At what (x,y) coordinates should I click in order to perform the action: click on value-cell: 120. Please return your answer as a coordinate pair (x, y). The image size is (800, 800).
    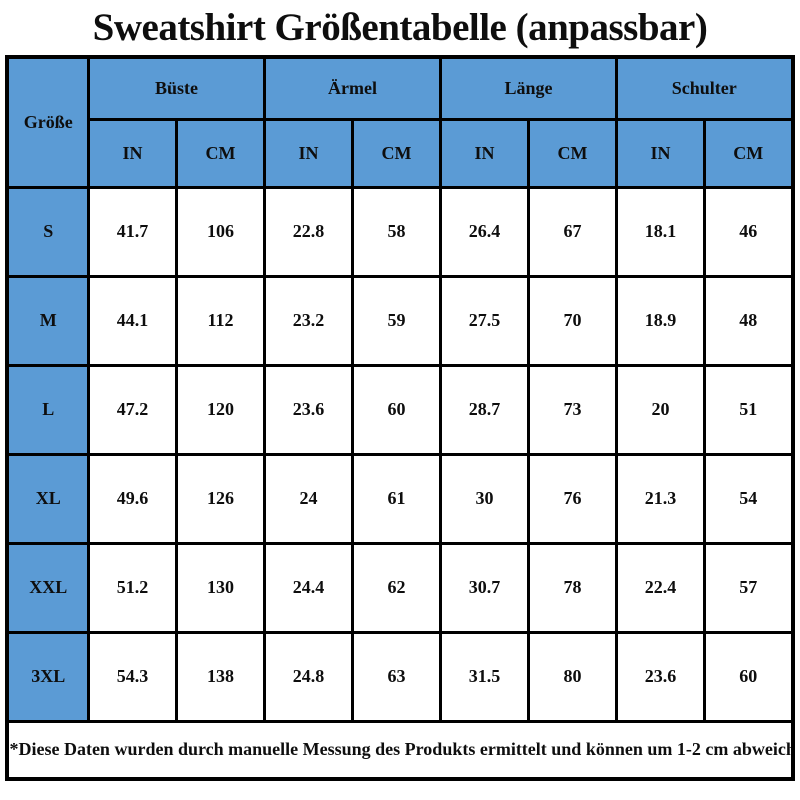
    Looking at the image, I should click on (220, 409).